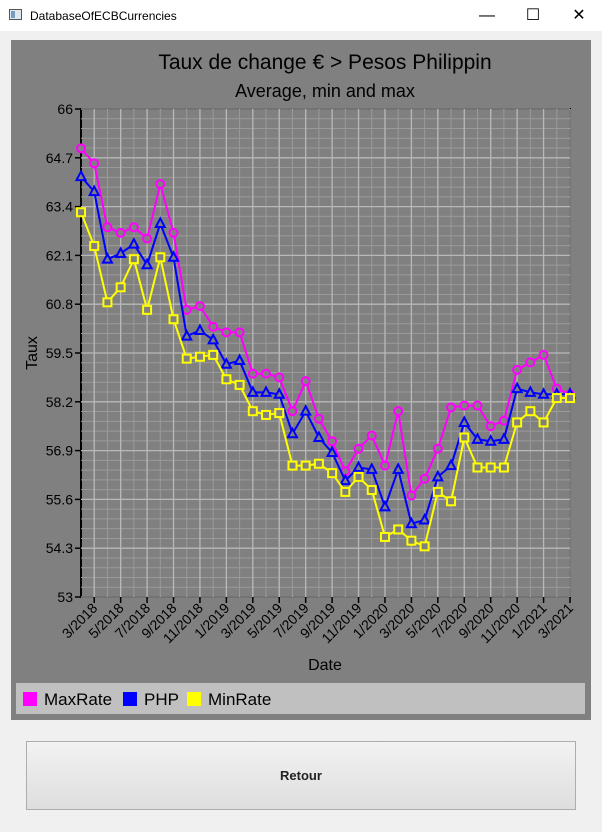 The height and width of the screenshot is (832, 602). Describe the element at coordinates (65, 597) in the screenshot. I see `y-tick-label: 53` at that location.